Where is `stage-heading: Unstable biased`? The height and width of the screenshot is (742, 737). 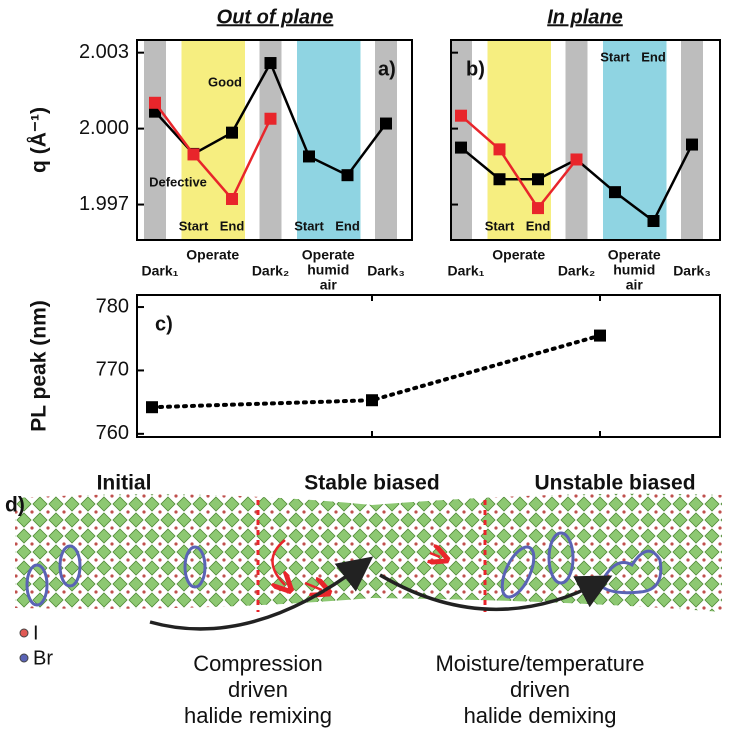
stage-heading: Unstable biased is located at coordinates (614, 483).